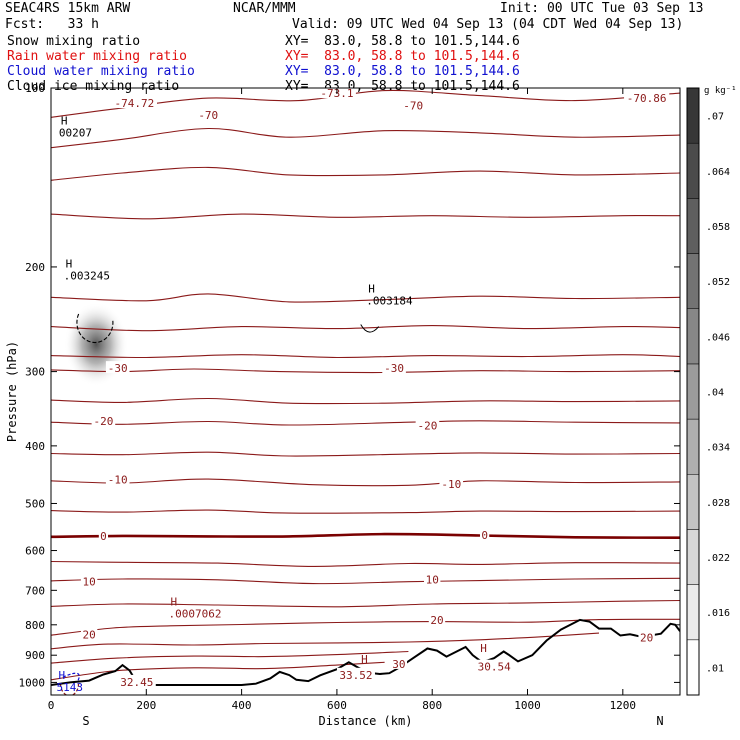  What do you see at coordinates (68, 8) in the screenshot?
I see `model-title: SEAC4RS 15km ARW` at bounding box center [68, 8].